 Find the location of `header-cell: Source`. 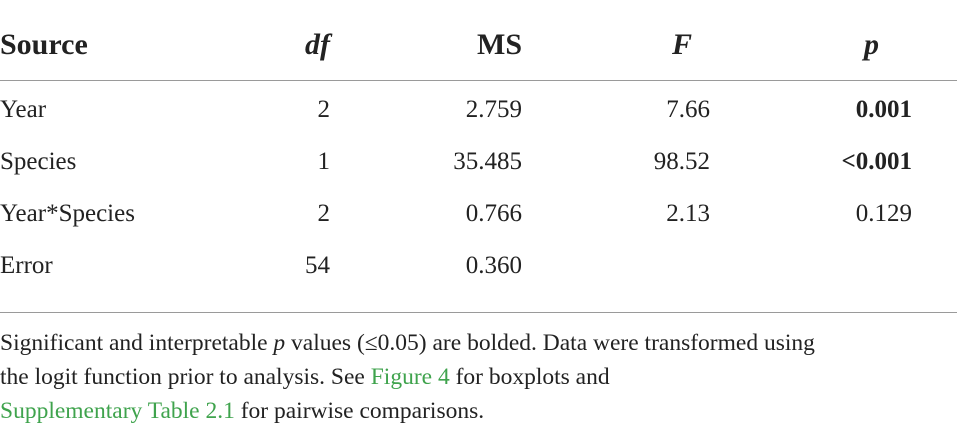

header-cell: Source is located at coordinates (44, 44).